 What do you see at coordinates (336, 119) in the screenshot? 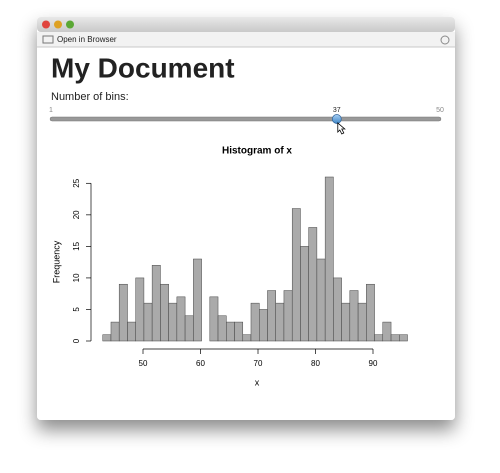
I see `slider-handle` at bounding box center [336, 119].